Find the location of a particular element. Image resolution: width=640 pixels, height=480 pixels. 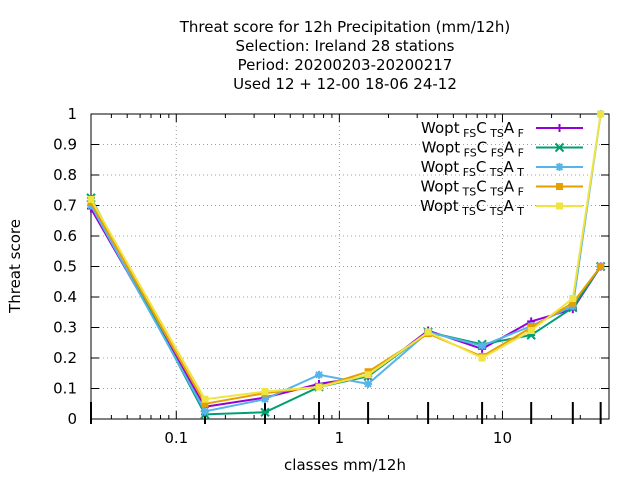

x-tick-labels: 0.1 1 10 is located at coordinates (338, 438).